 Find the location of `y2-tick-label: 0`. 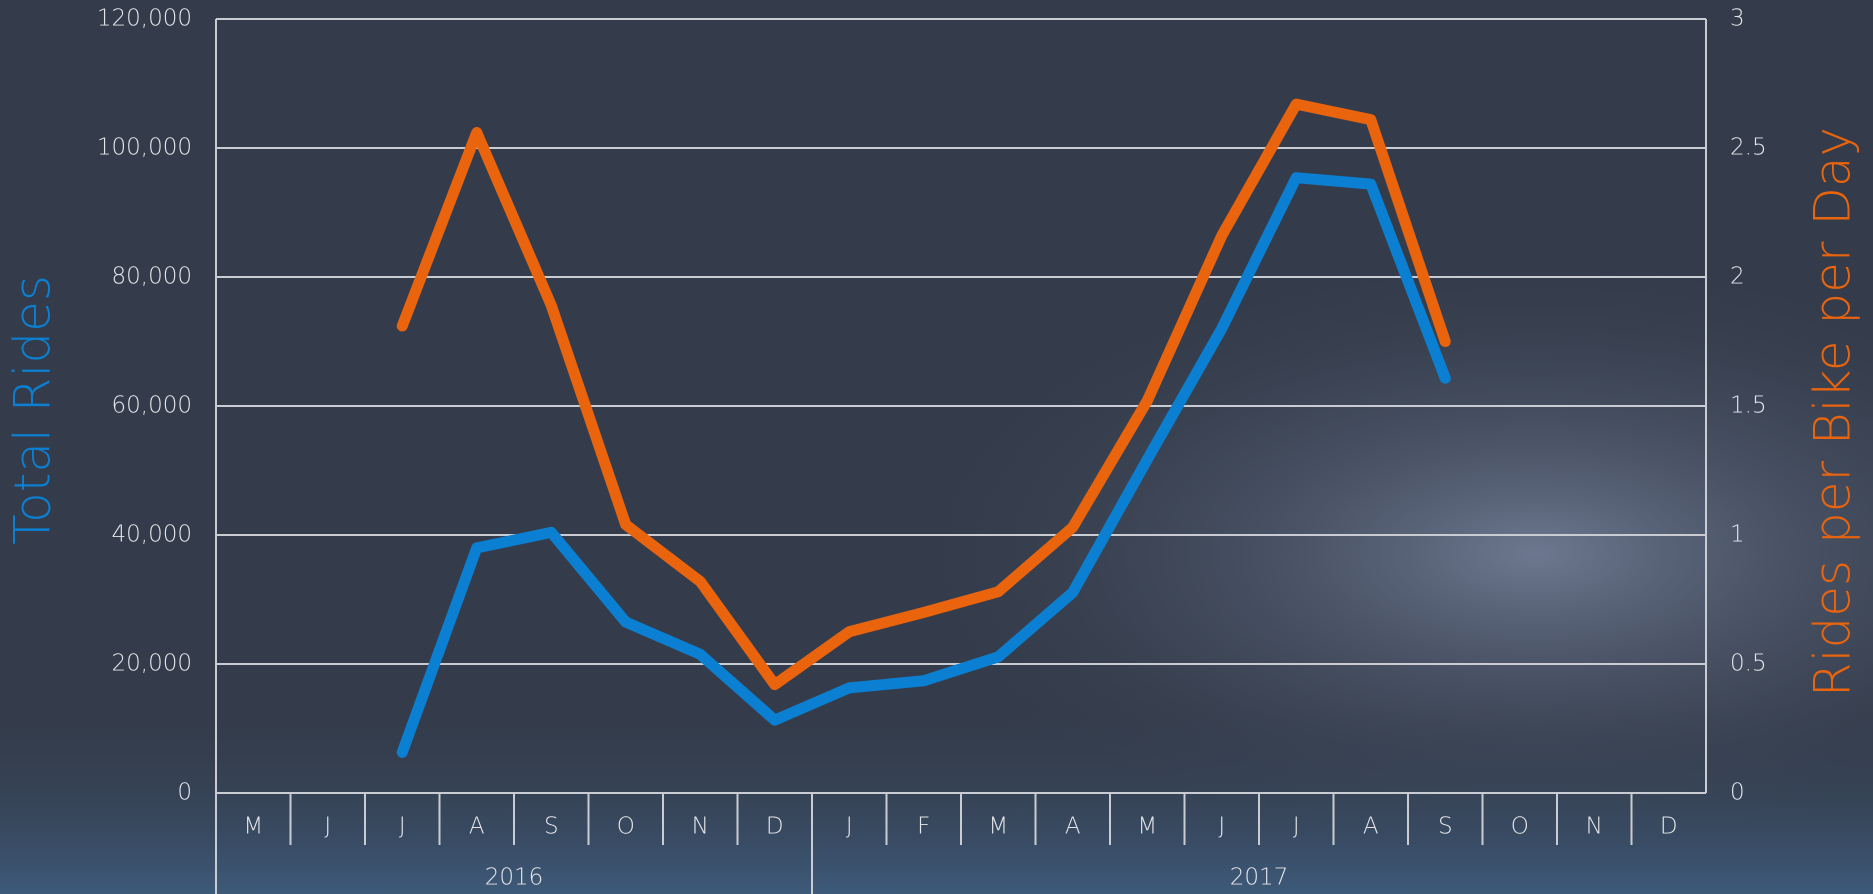

y2-tick-label: 0 is located at coordinates (1737, 793).